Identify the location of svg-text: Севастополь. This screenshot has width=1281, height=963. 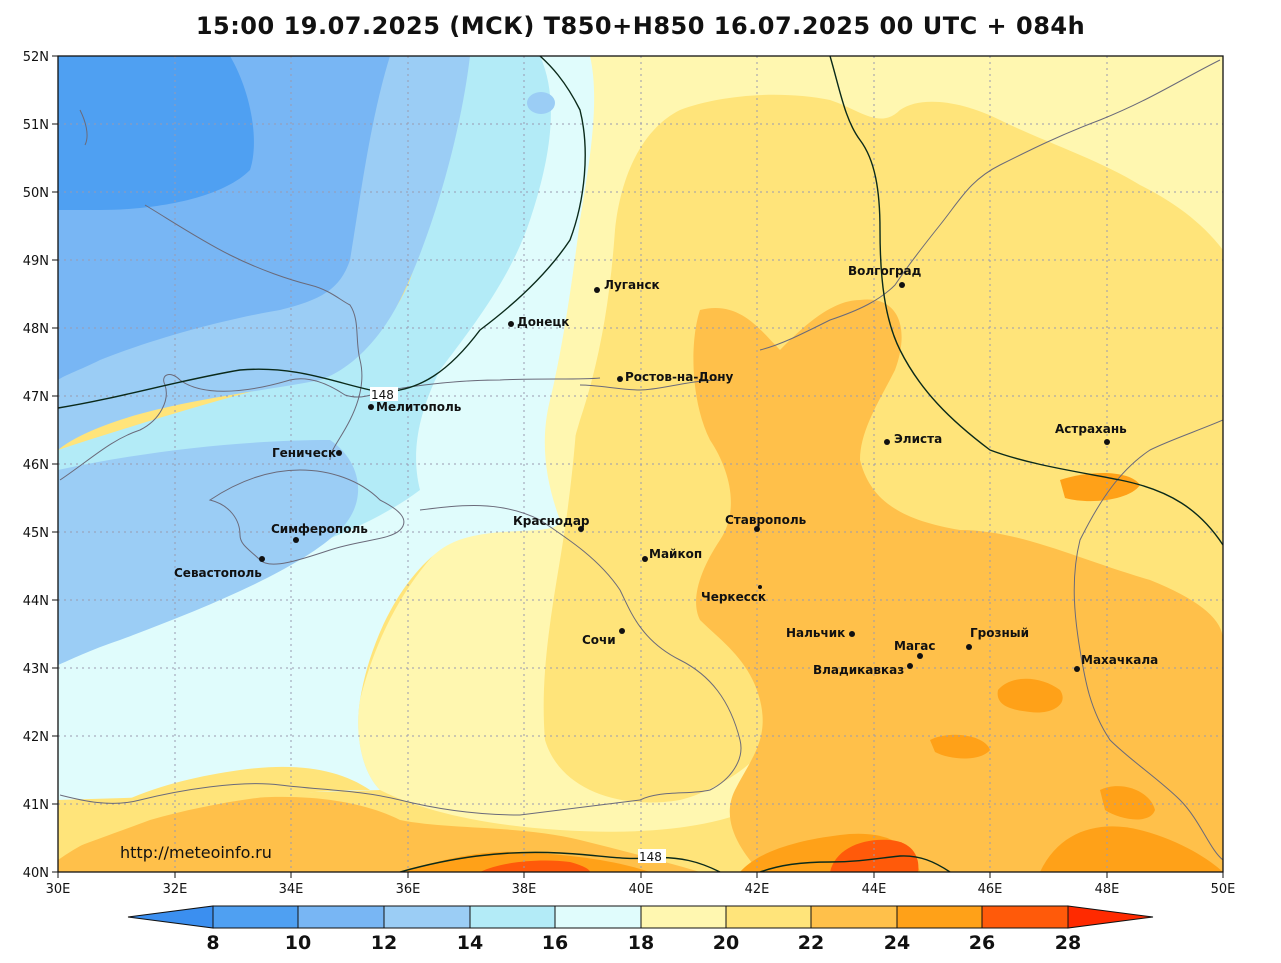
(218, 573).